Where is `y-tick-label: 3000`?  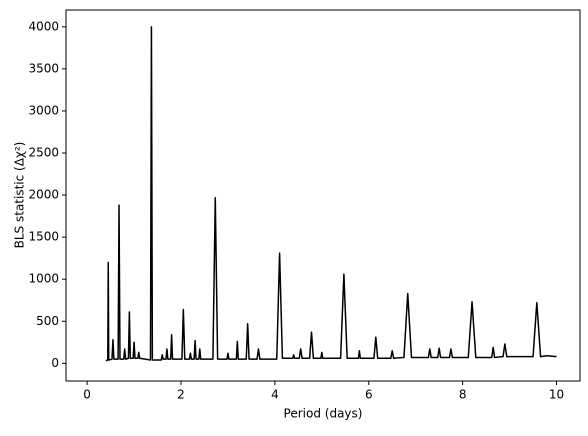 y-tick-label: 3000 is located at coordinates (43, 110).